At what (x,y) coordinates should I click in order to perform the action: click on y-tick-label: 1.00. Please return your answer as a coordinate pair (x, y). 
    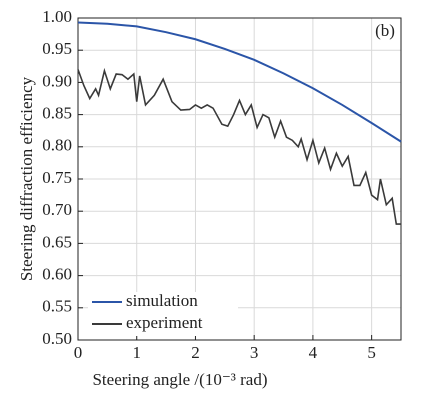
    Looking at the image, I should click on (57, 16).